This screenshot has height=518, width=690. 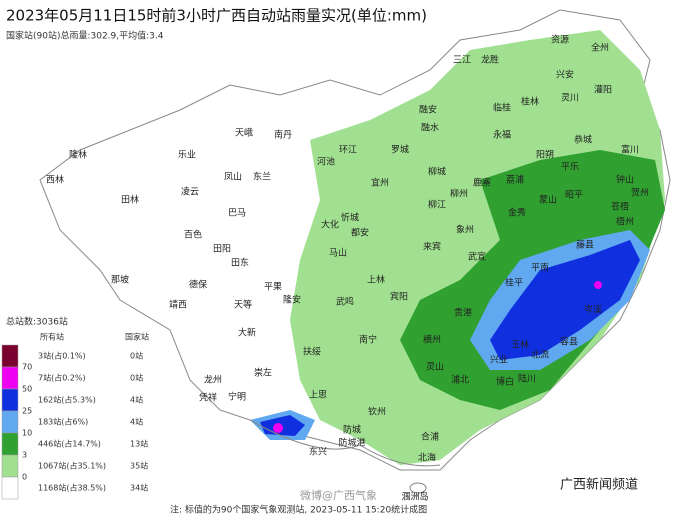 I want to click on city-label: 天峨, so click(x=244, y=133).